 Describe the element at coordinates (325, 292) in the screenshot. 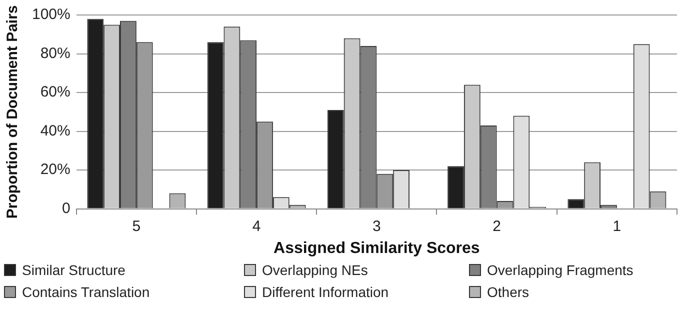

I see `legend-label: Different Information` at that location.